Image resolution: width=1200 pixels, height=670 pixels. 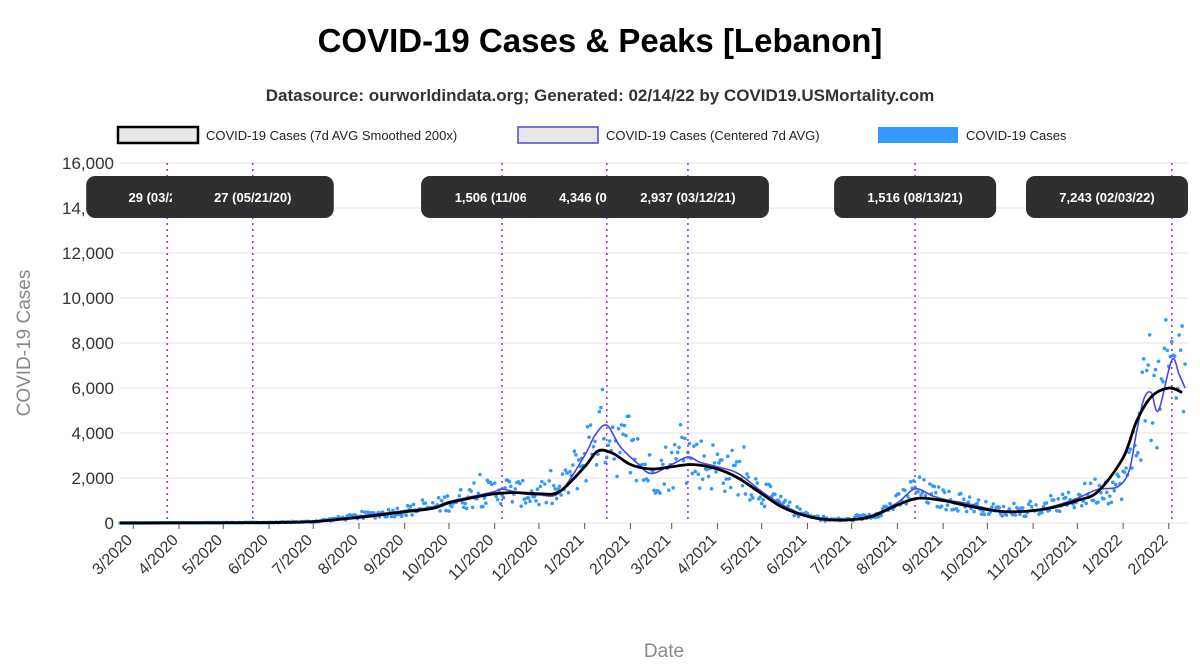 I want to click on x-axis-title: Date, so click(x=664, y=651).